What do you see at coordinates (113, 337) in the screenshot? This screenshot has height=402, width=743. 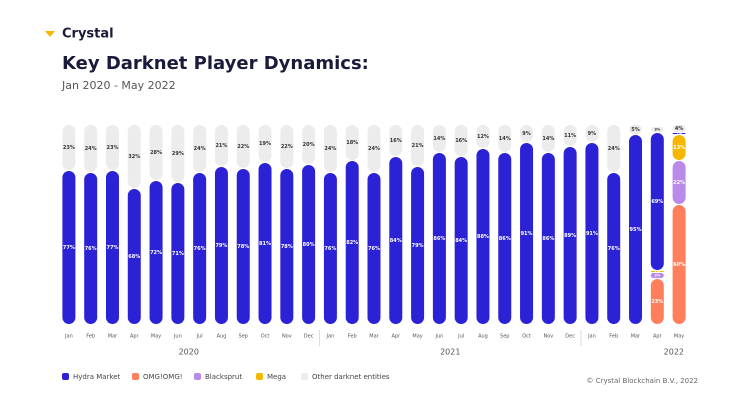 I see `x-tick-label: Mar` at bounding box center [113, 337].